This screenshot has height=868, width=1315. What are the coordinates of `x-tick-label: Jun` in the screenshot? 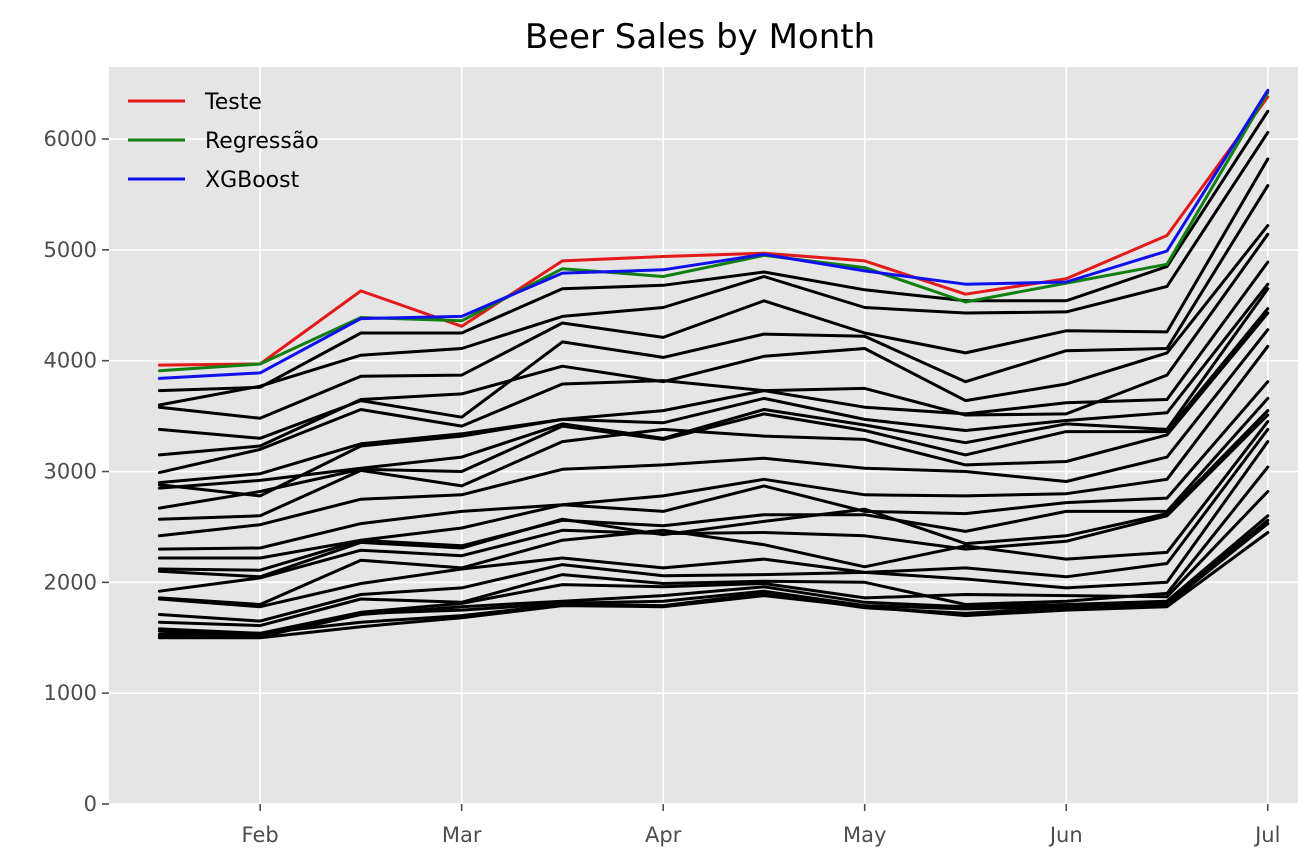 It's located at (1065, 835).